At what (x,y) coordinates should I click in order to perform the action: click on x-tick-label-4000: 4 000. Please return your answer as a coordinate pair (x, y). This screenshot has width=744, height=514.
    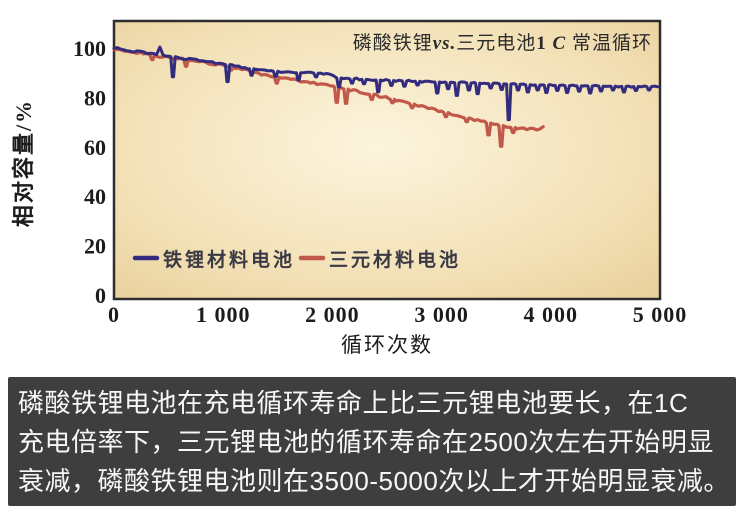
    Looking at the image, I should click on (551, 314).